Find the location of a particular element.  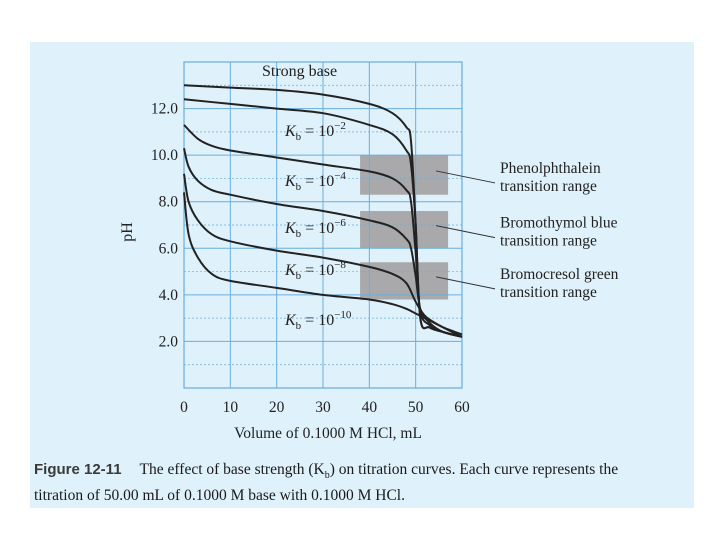

x-tick-label: 40 is located at coordinates (370, 407).